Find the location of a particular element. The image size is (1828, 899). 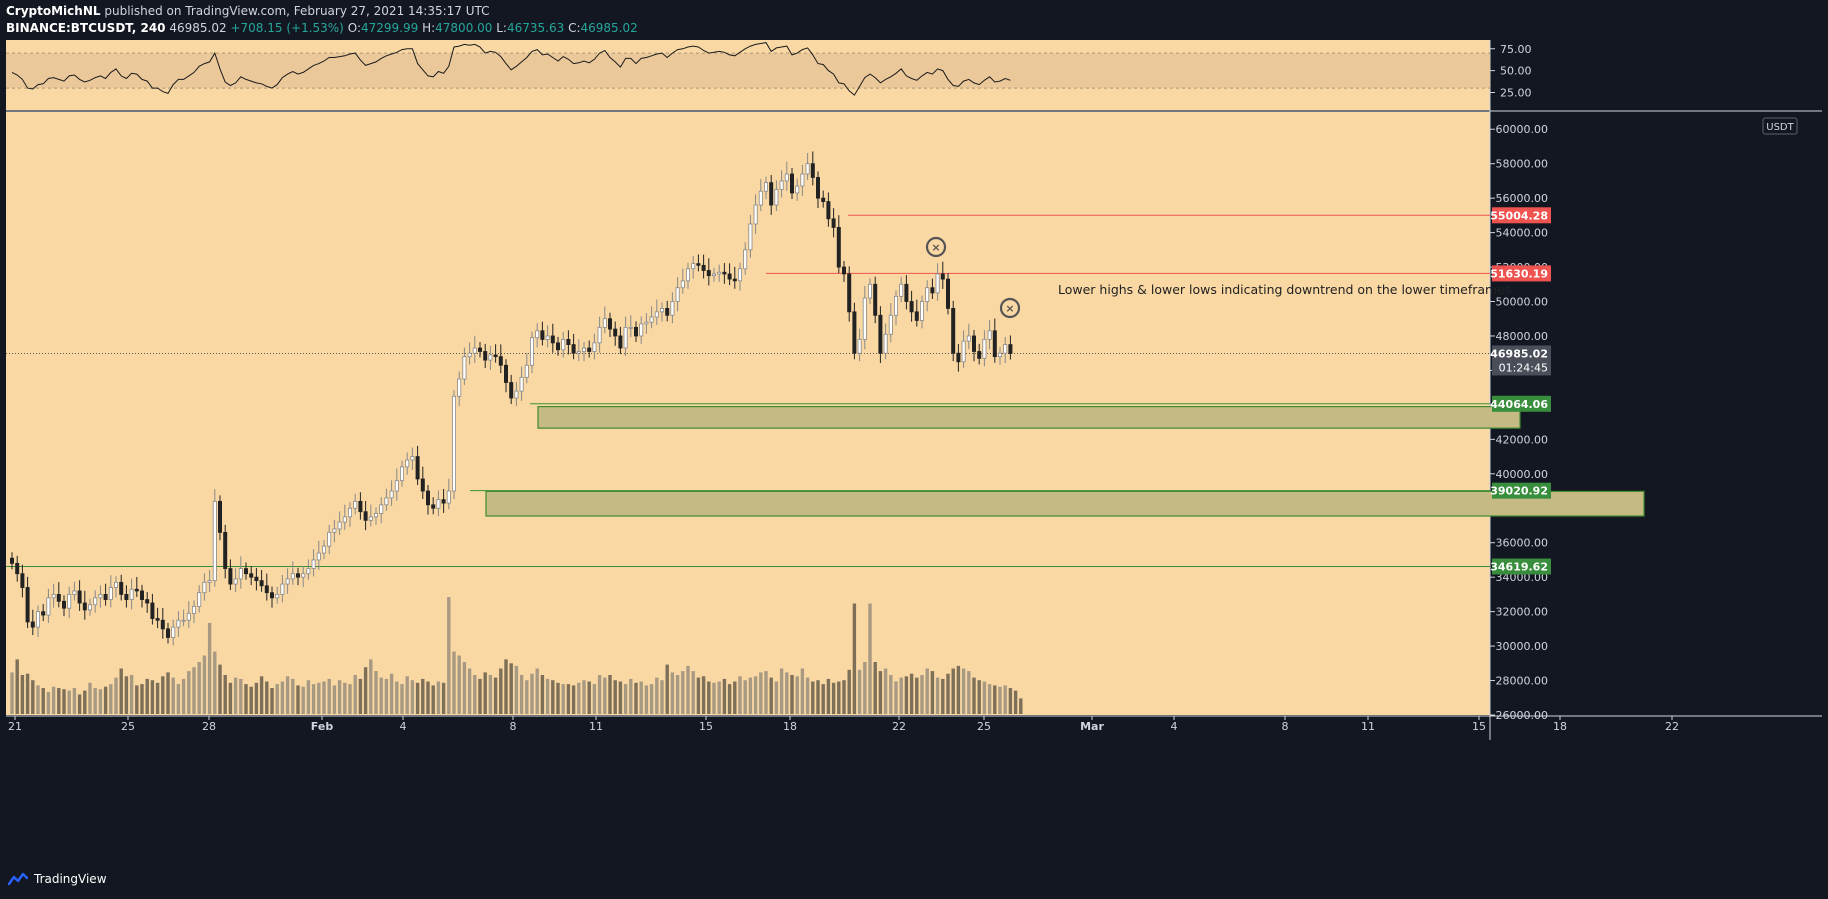

open-label: O: is located at coordinates (354, 28).